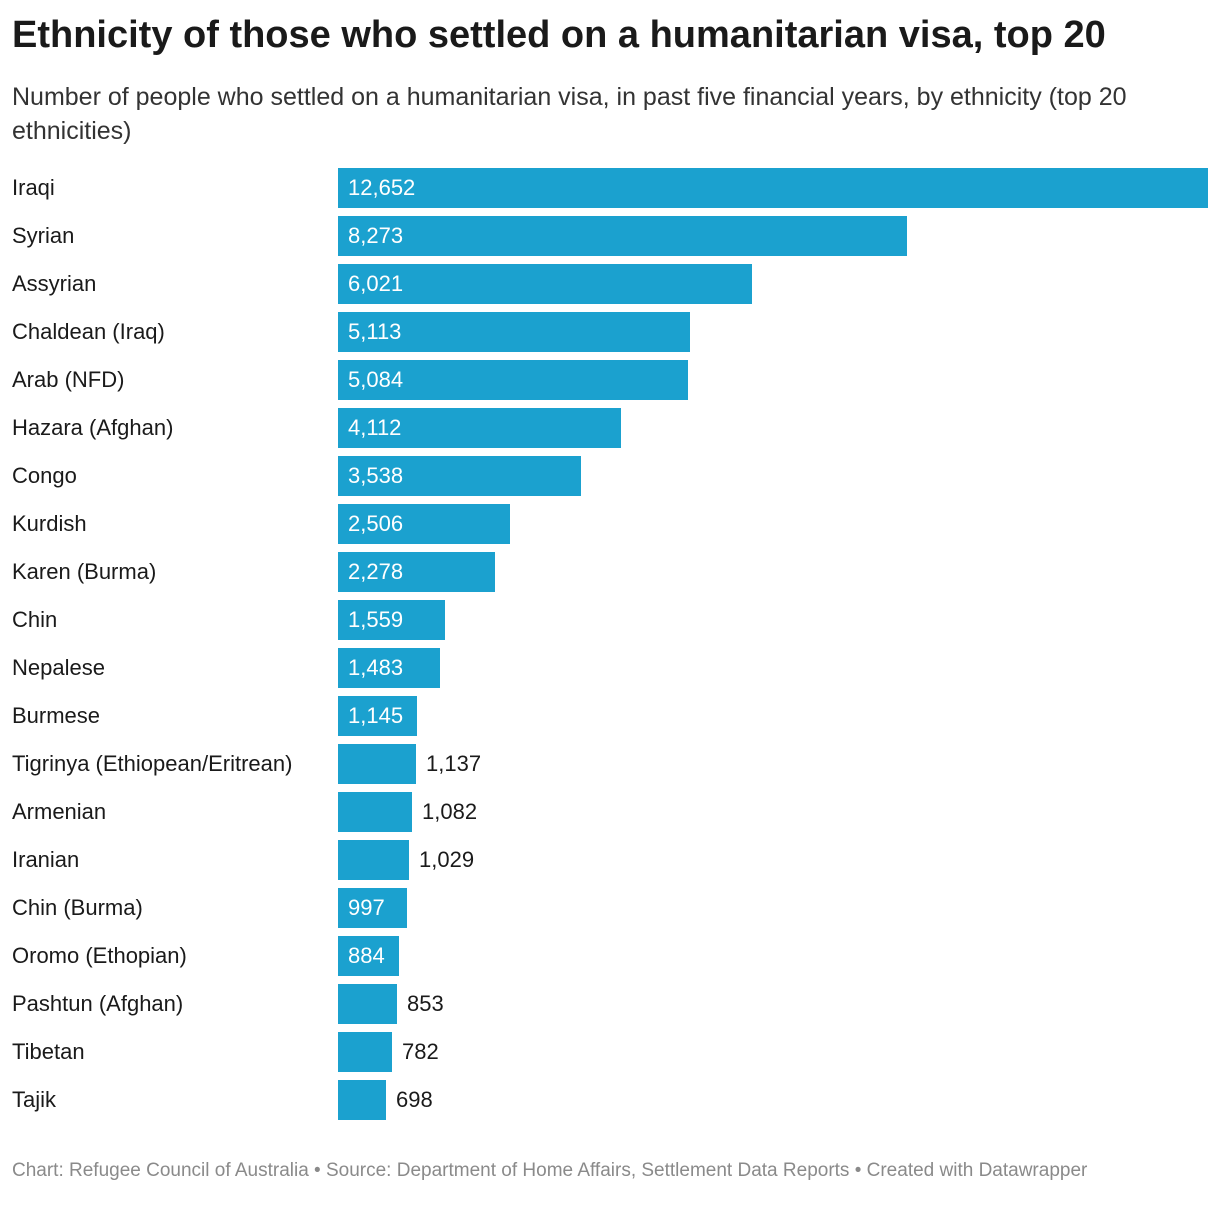 This screenshot has width=1220, height=1222. Describe the element at coordinates (610, 908) in the screenshot. I see `bar-row: Chin (Burma) 997` at that location.